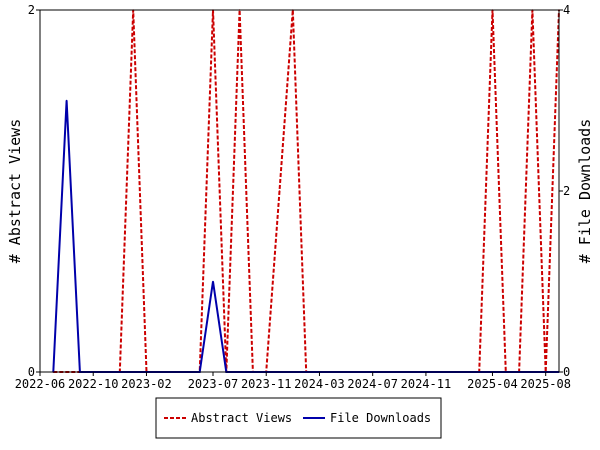  I want to click on legend-label-abstract-views: Abstract Views, so click(241, 418).